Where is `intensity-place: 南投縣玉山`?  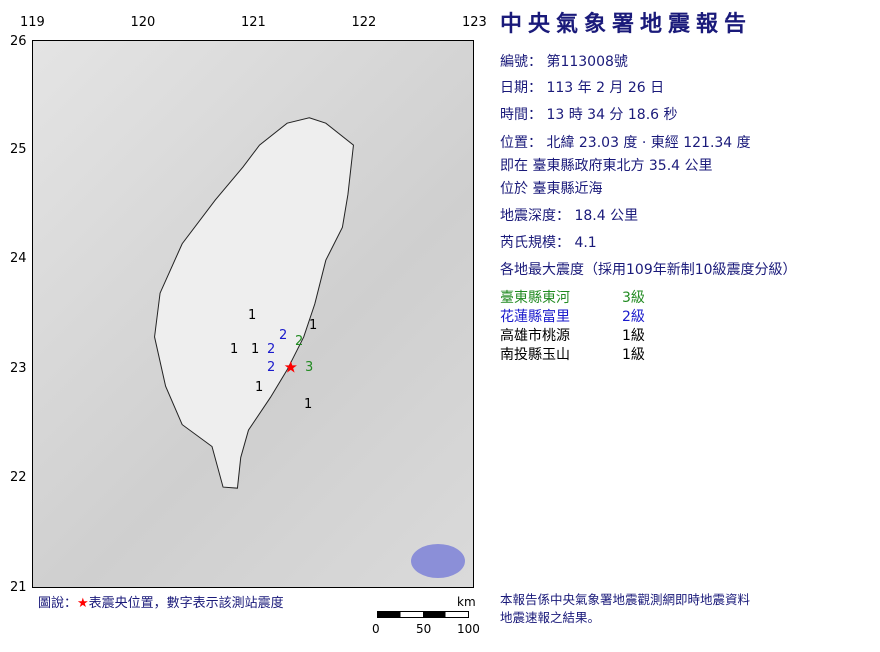 intensity-place: 南投縣玉山 is located at coordinates (535, 355).